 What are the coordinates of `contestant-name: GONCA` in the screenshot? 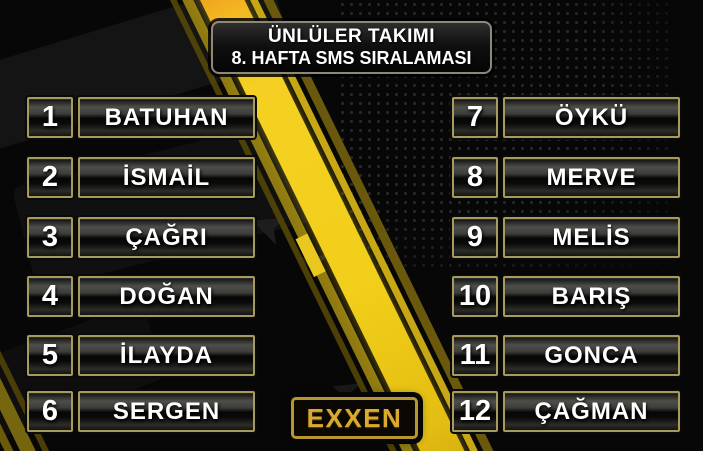 It's located at (591, 355).